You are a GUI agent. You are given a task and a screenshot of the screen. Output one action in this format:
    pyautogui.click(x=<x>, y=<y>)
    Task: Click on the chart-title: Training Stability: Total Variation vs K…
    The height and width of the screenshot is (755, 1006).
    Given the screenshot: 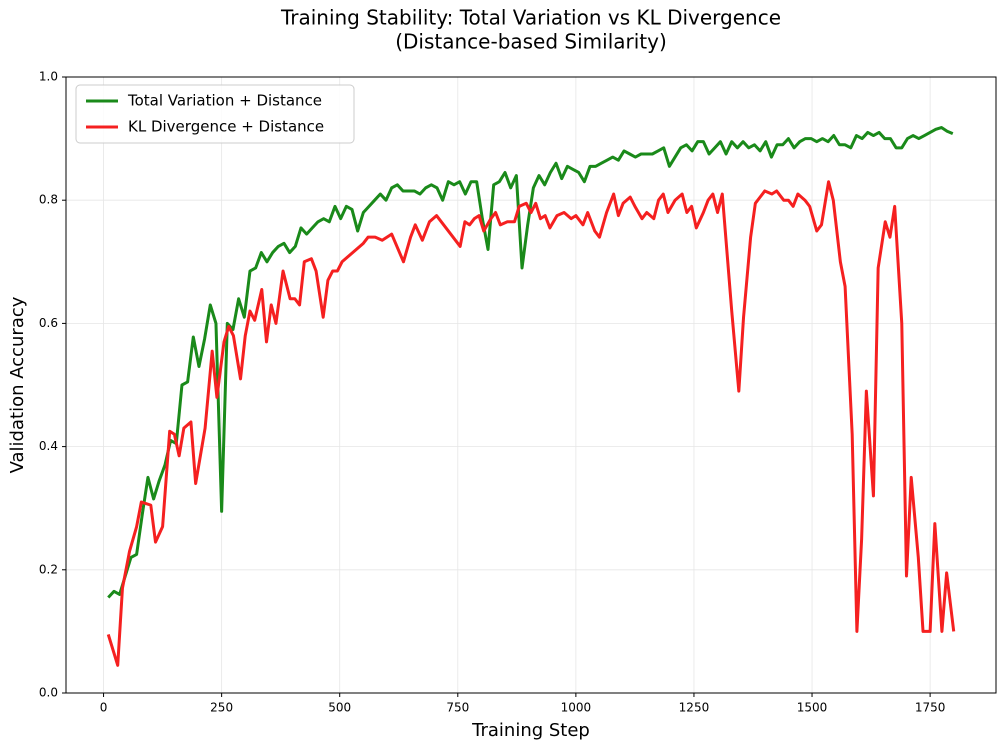 What is the action you would take?
    pyautogui.click(x=530, y=18)
    